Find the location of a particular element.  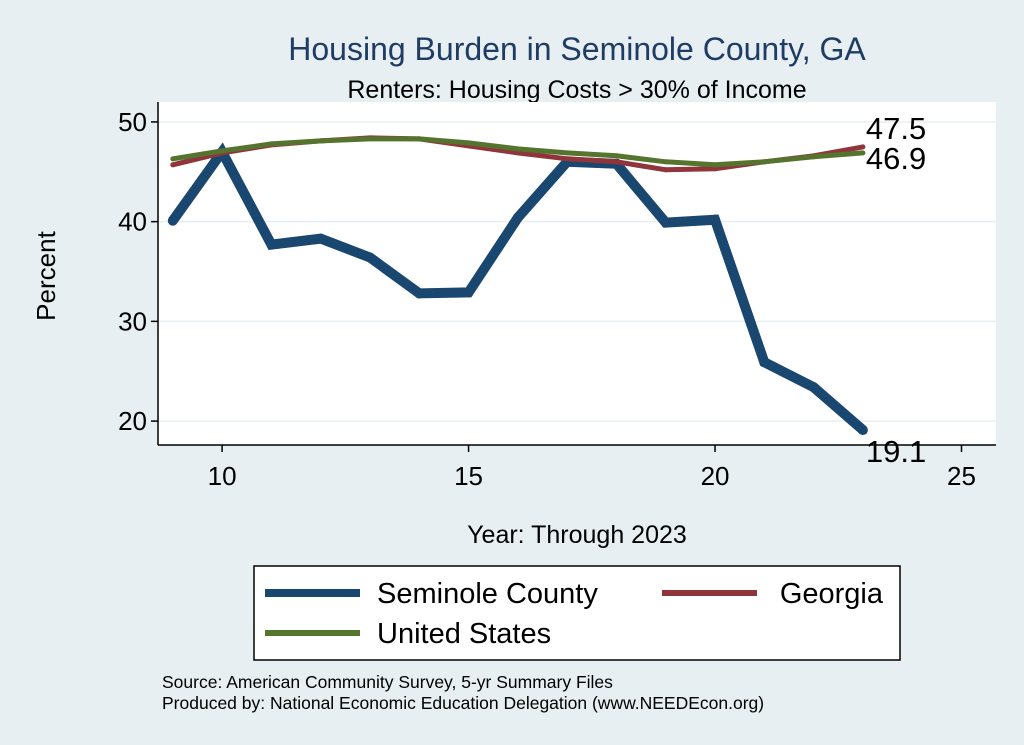

y-ticks: 20 30 40 50 is located at coordinates (138, 271).